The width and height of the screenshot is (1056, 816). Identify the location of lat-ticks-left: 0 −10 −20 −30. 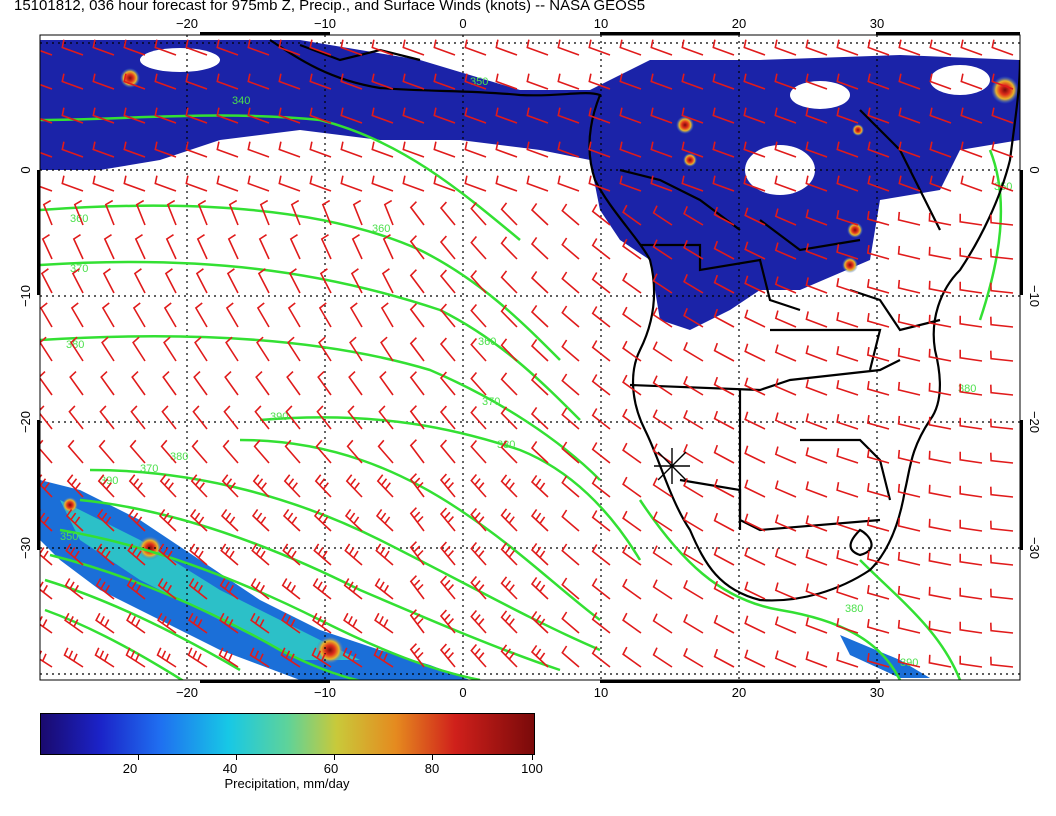
(25, 362).